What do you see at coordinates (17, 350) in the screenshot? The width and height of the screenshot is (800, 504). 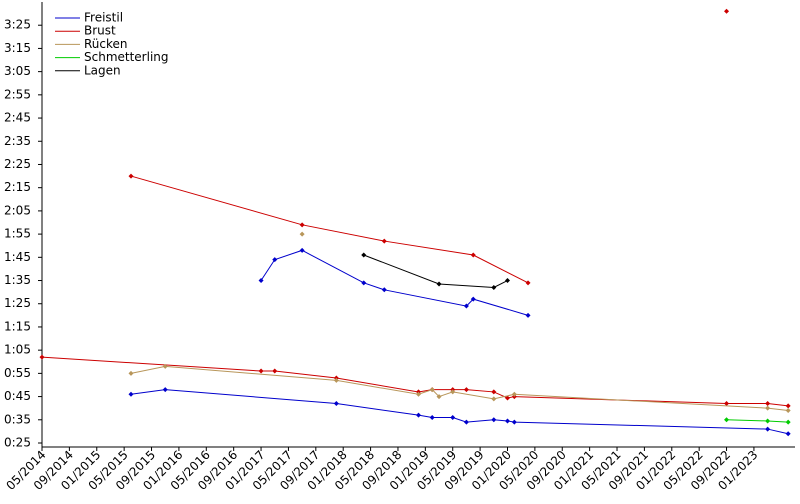 I see `y-tick-label: 1:05` at bounding box center [17, 350].